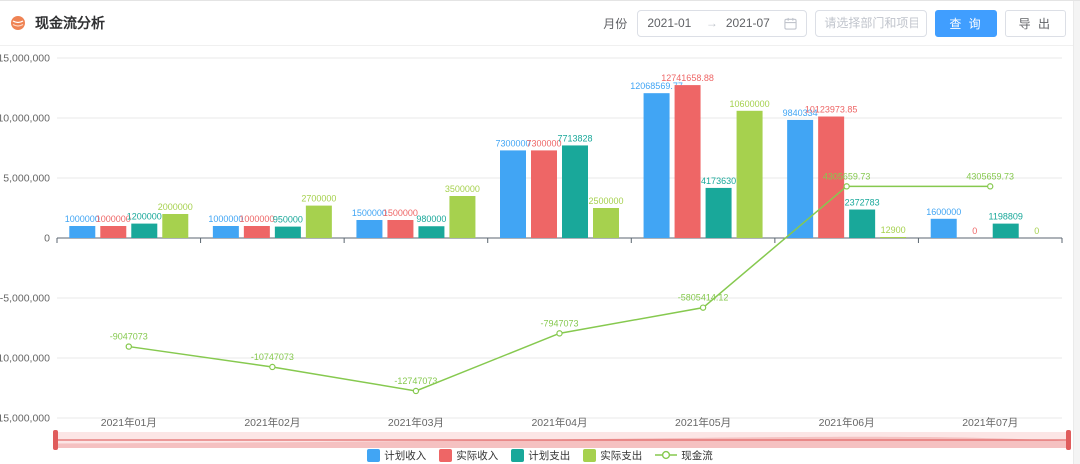  What do you see at coordinates (144, 217) in the screenshot?
I see `bar-value-label: 1200000` at bounding box center [144, 217].